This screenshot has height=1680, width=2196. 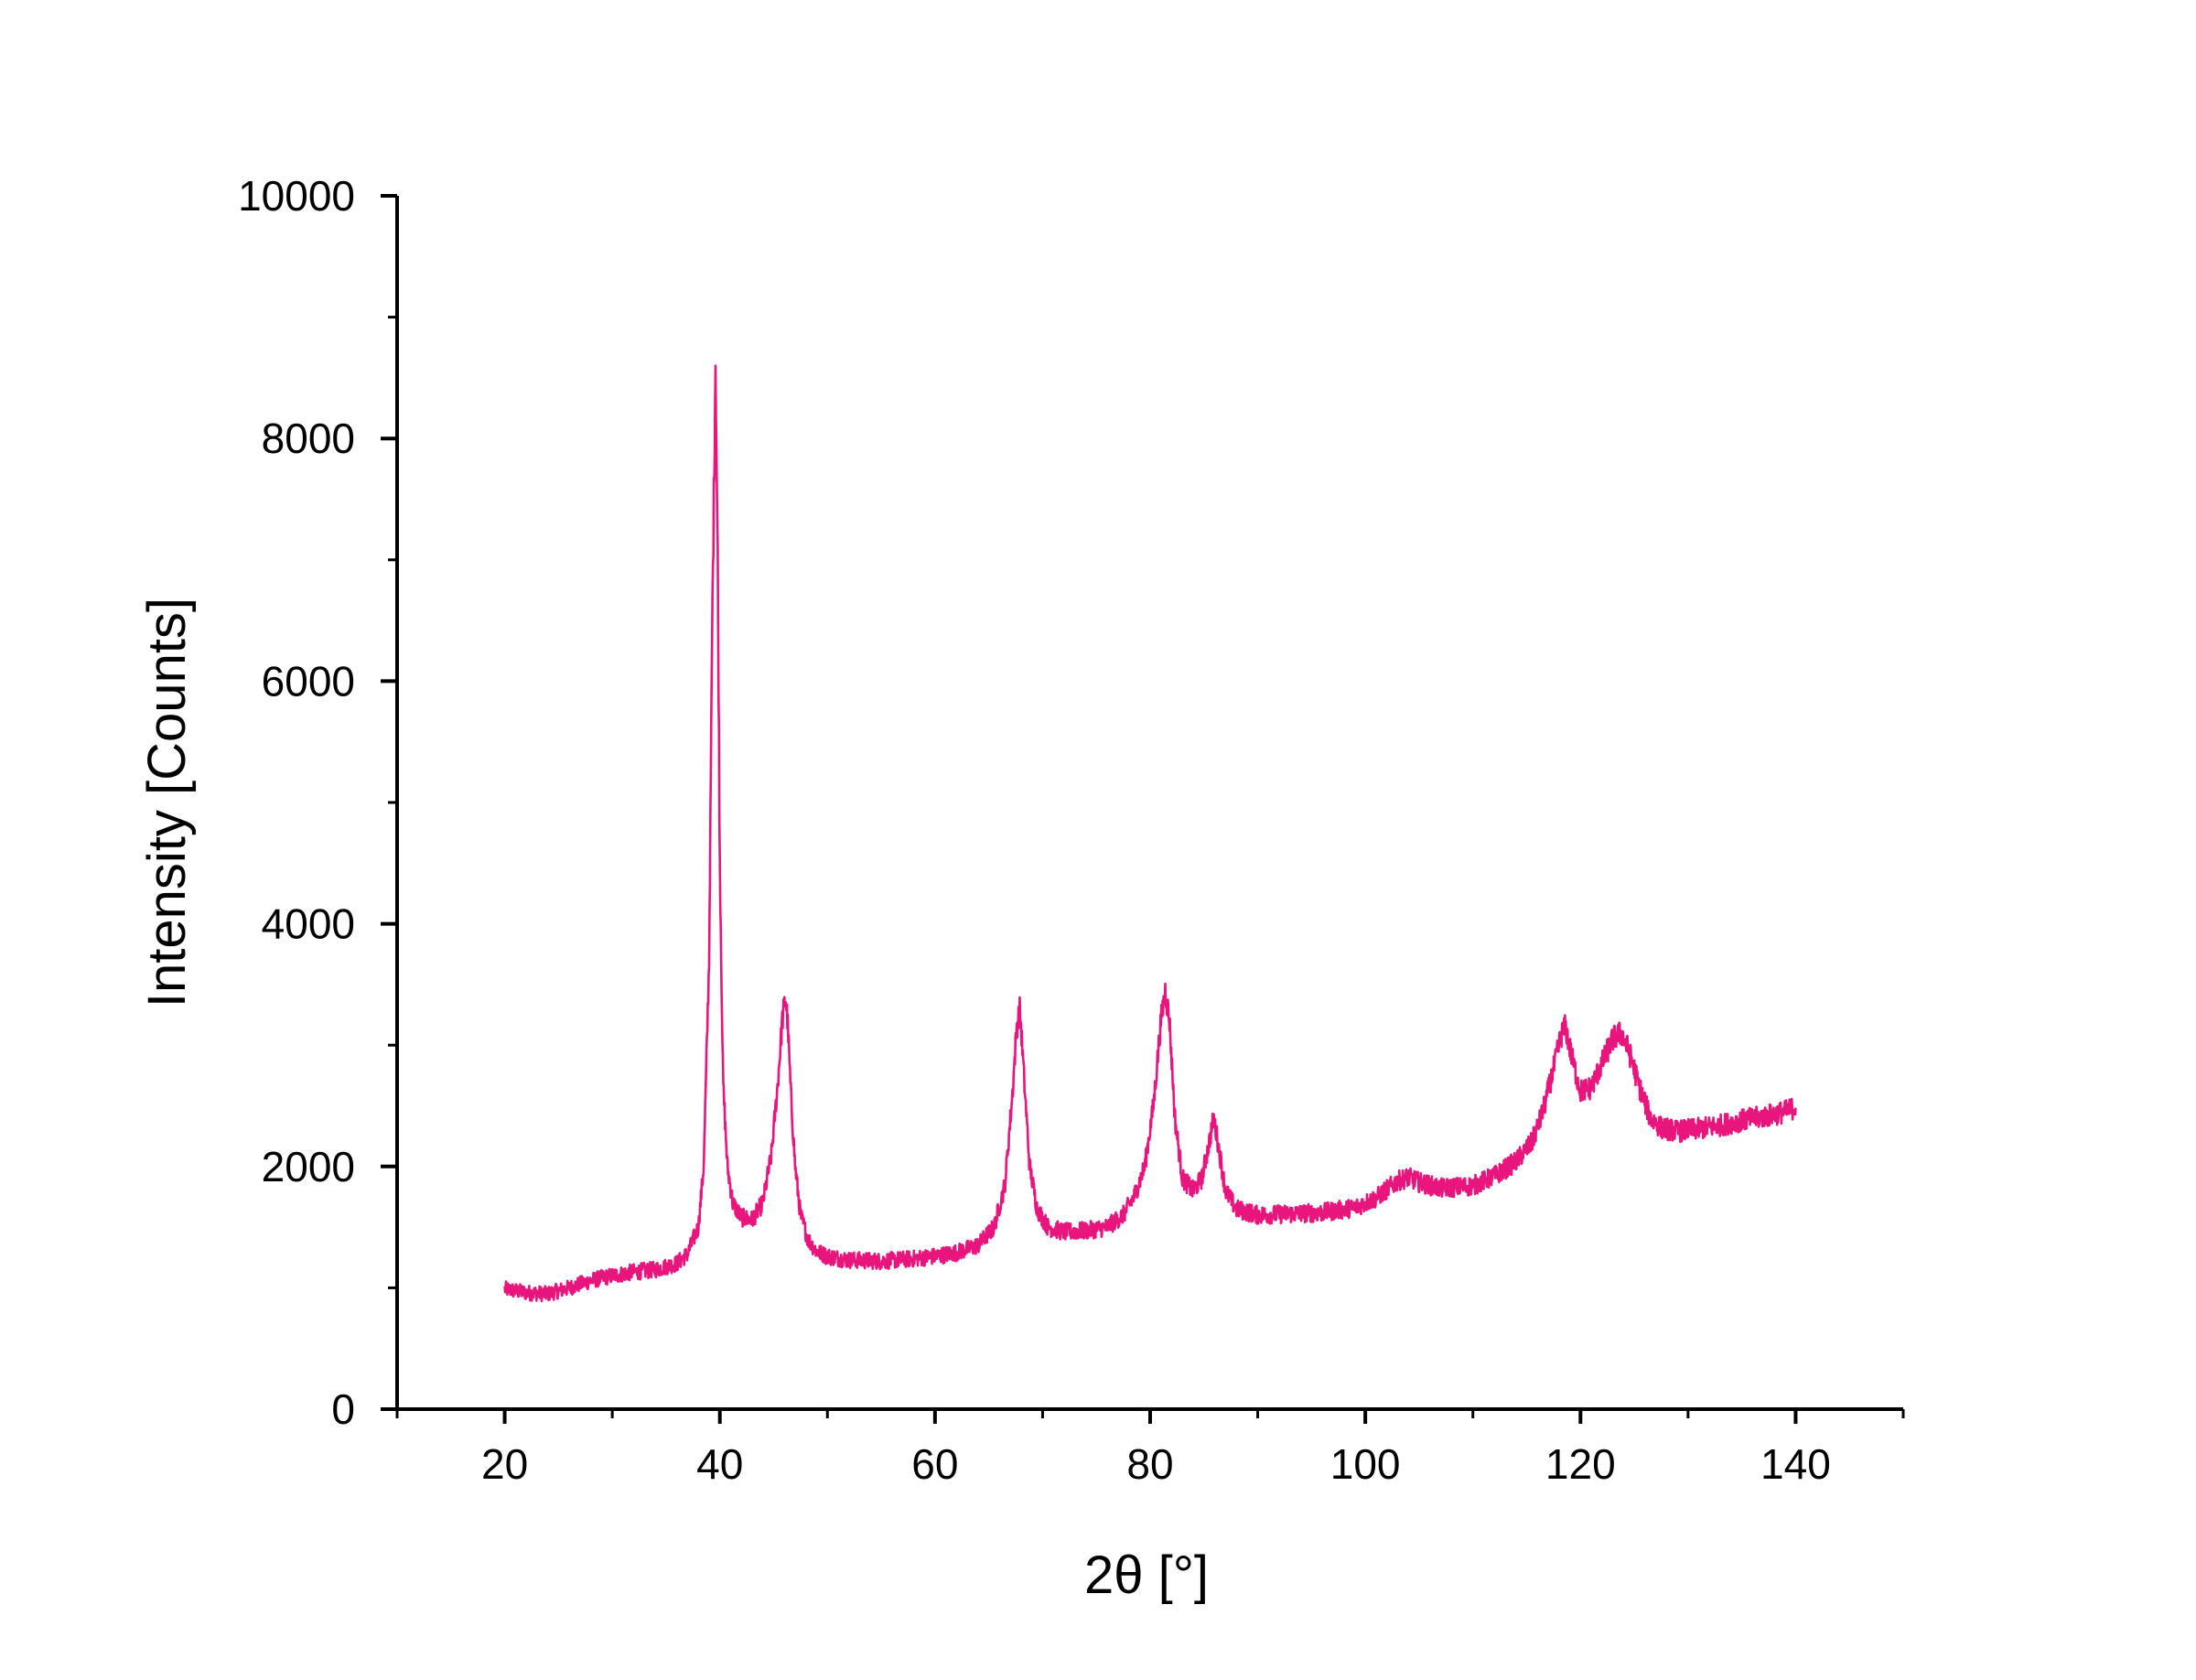 I want to click on y-tick-label: 6000, so click(x=309, y=681).